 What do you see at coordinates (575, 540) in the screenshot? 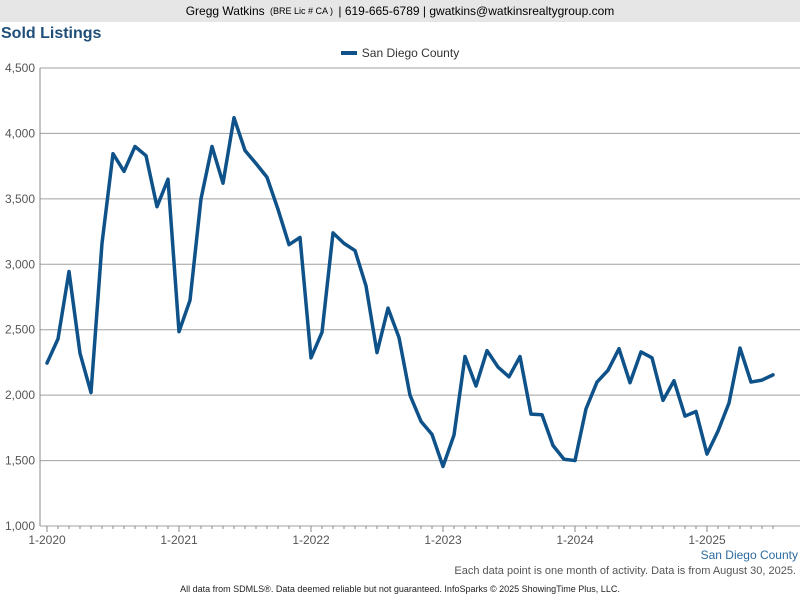
I see `x-tick-label: 1-2024` at bounding box center [575, 540].